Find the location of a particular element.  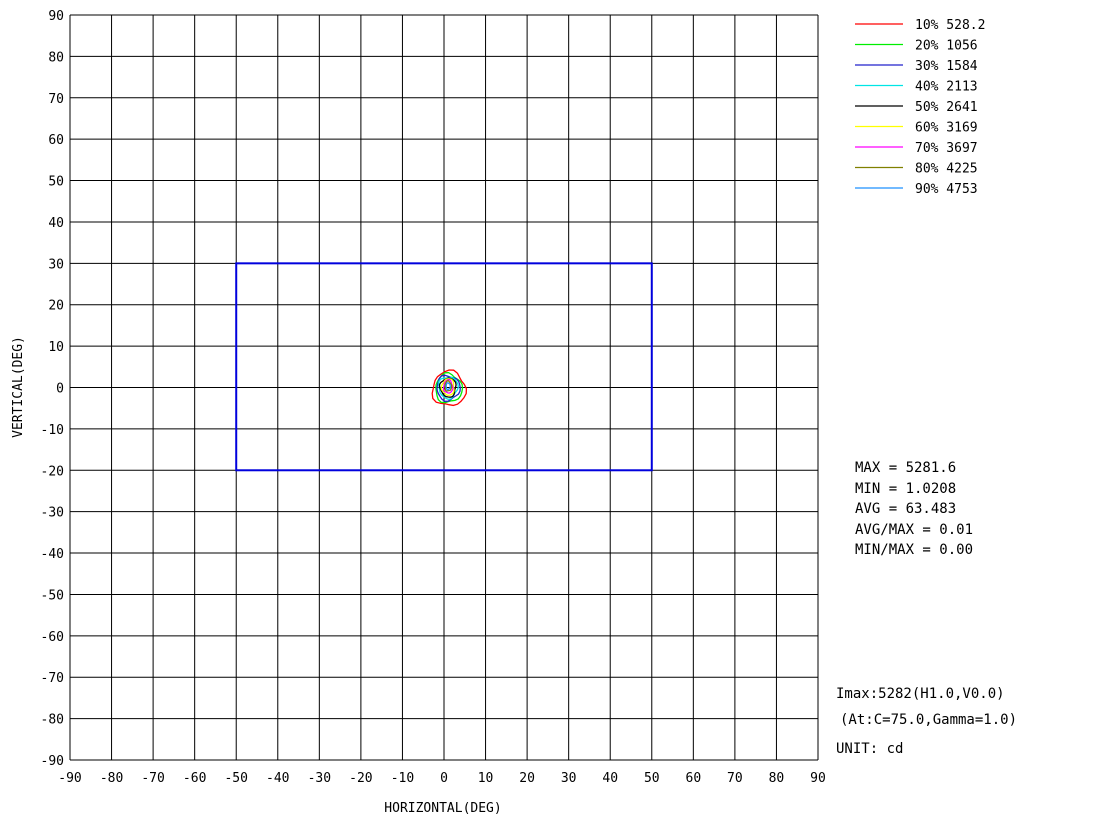

contour-80pct is located at coordinates (448, 385).